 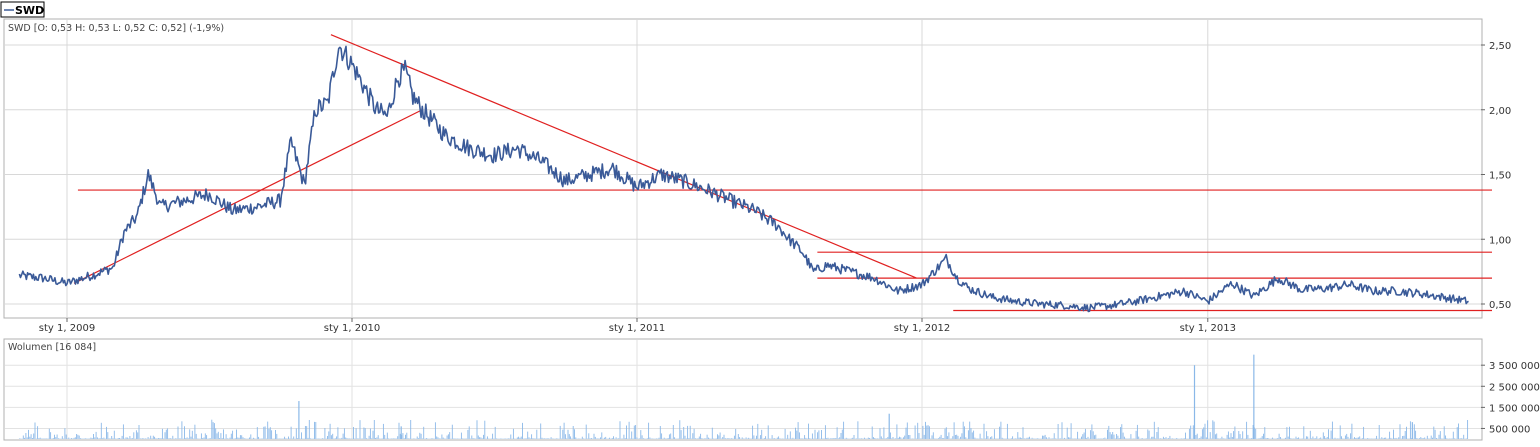 What do you see at coordinates (1514, 387) in the screenshot?
I see `volume-y-tick-label: 2 500 000` at bounding box center [1514, 387].